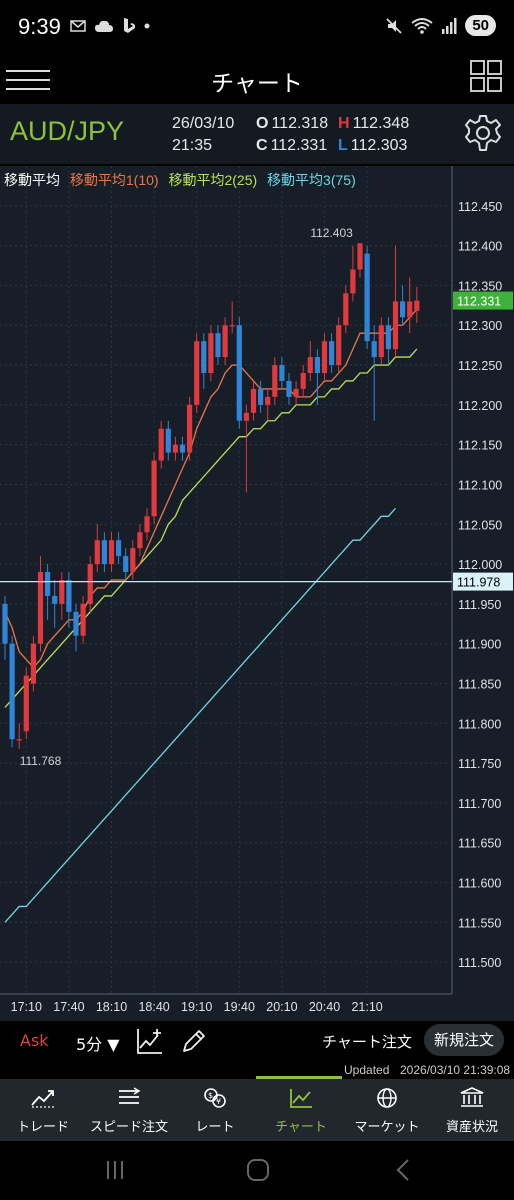 This screenshot has width=514, height=1200. What do you see at coordinates (479, 844) in the screenshot?
I see `y-tick-label: 111.650` at bounding box center [479, 844].